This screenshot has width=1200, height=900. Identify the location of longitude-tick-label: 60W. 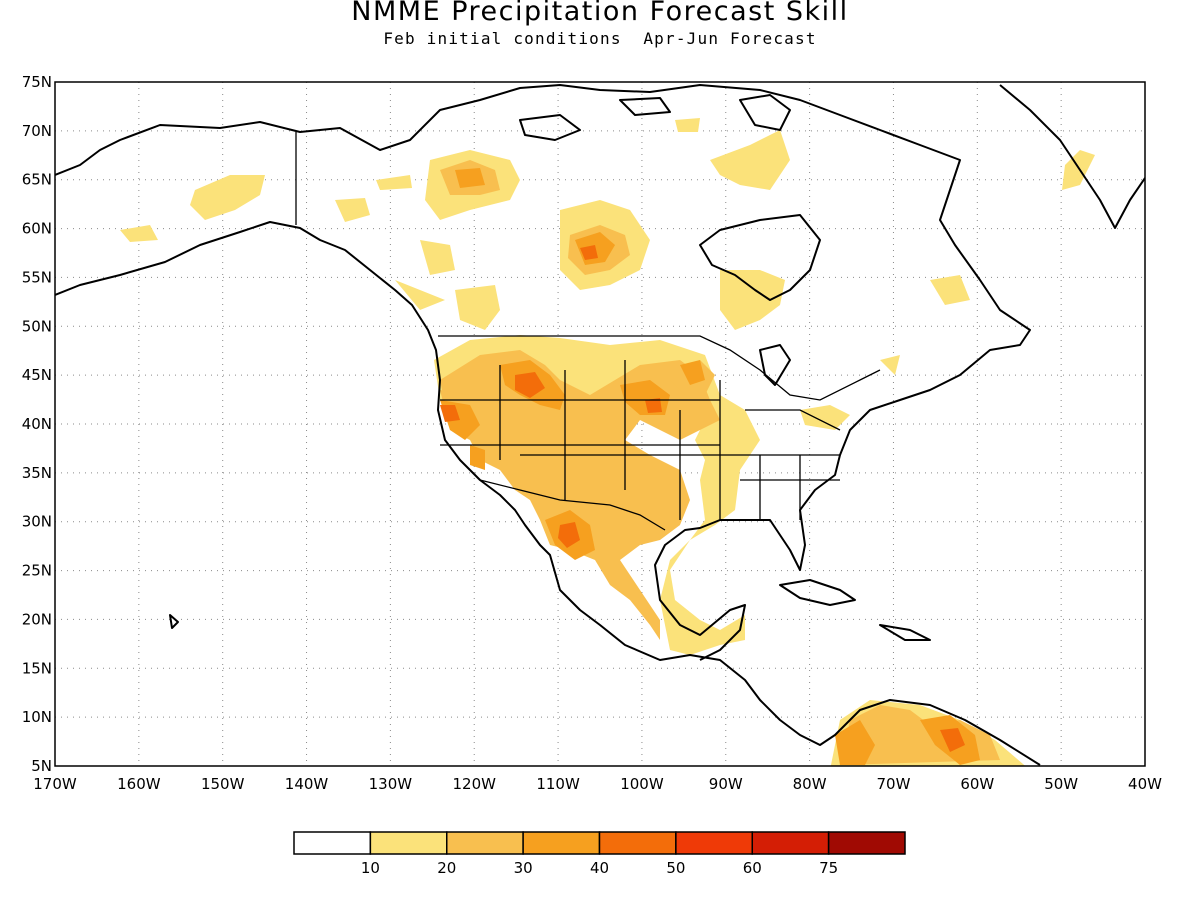
(977, 784).